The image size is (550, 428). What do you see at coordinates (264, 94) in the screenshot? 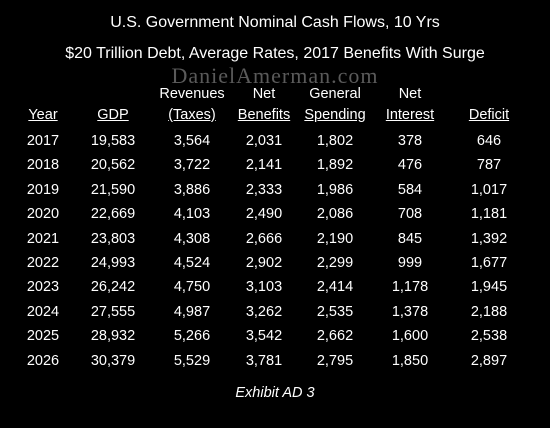
I see `column-header-top-net-benefits: Net` at bounding box center [264, 94].